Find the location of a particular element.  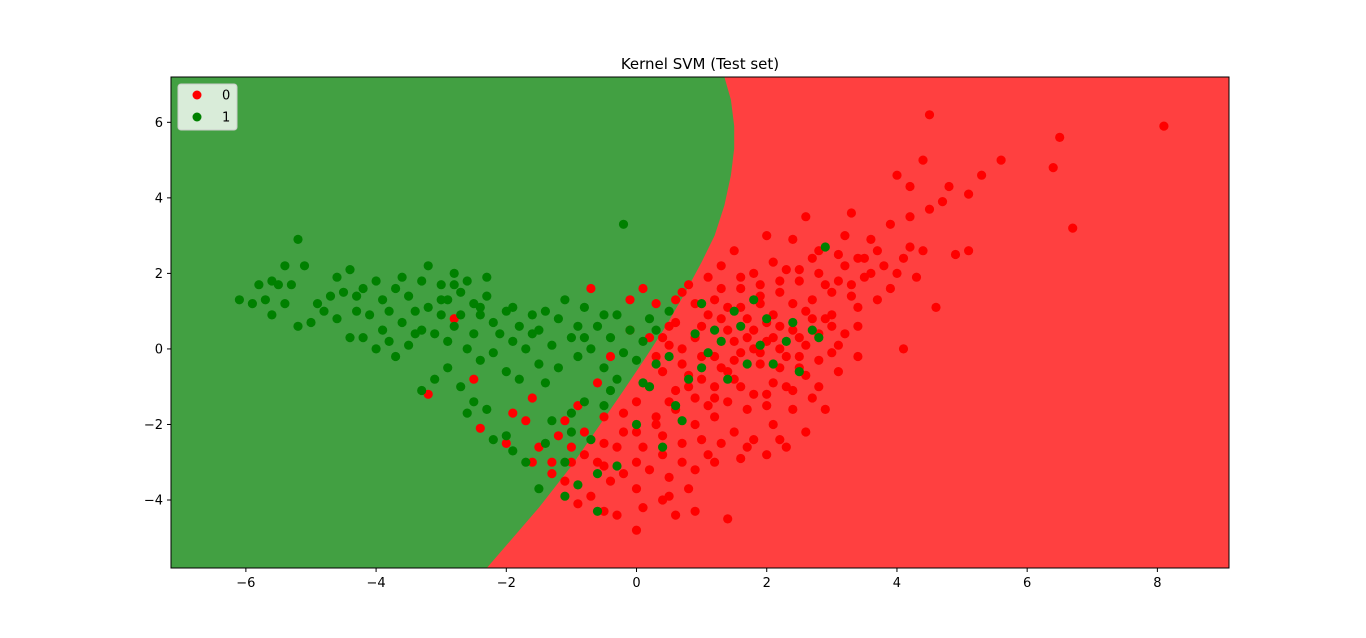

y-tick-label: 2 is located at coordinates (159, 274).